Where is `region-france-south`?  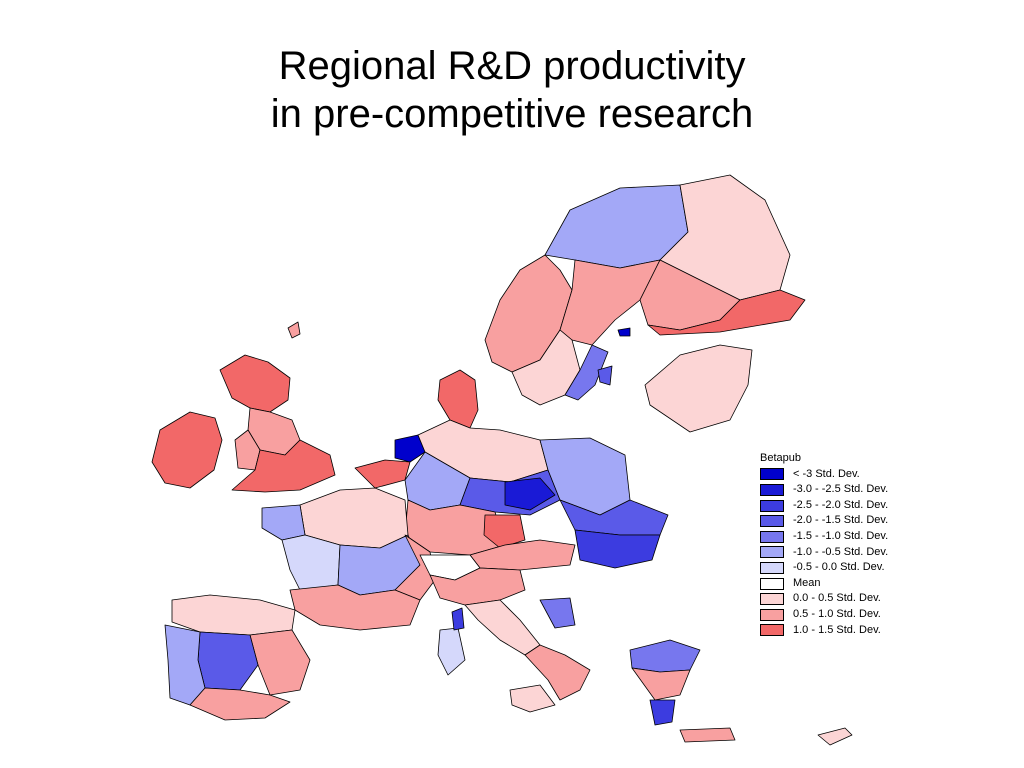 region-france-south is located at coordinates (355, 607).